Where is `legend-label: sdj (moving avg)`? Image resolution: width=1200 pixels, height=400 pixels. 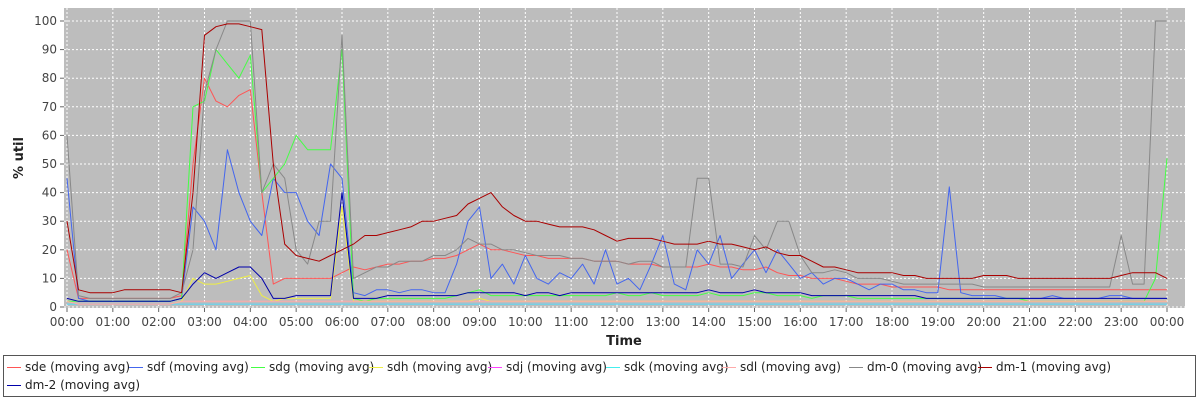 legend-label: sdj (moving avg) is located at coordinates (556, 367).